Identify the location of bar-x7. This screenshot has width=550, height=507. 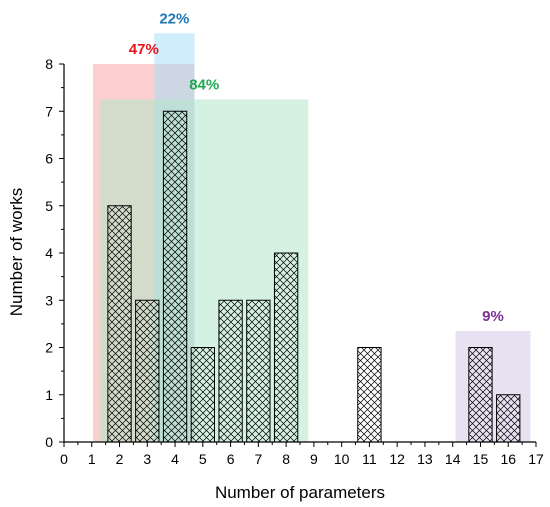
(258, 371).